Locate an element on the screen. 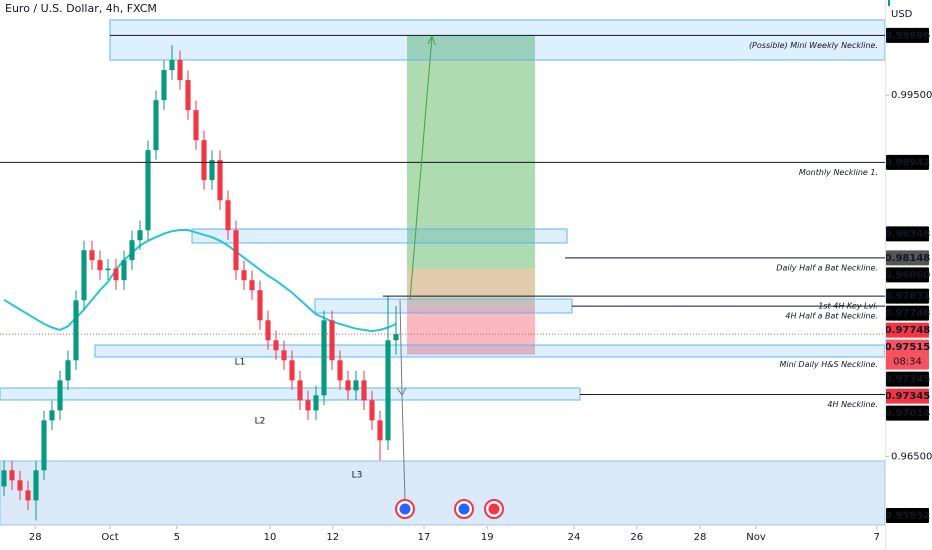 Image resolution: width=932 pixels, height=550 pixels. x-tick-label: 12 is located at coordinates (332, 537).